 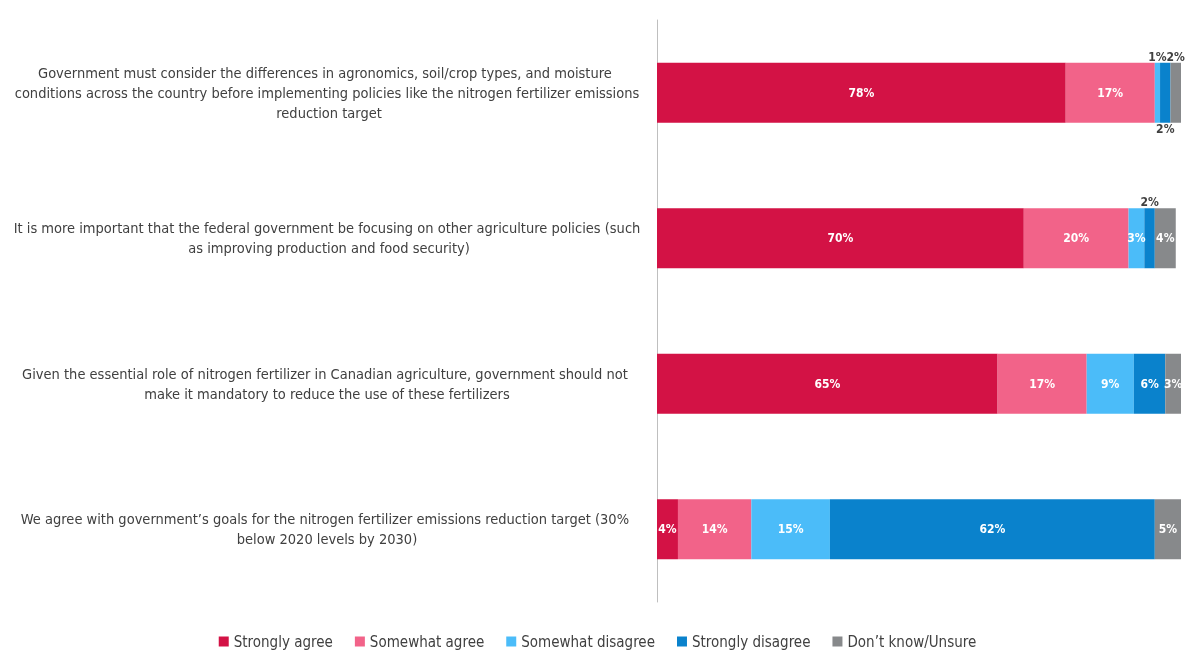 What do you see at coordinates (751, 641) in the screenshot?
I see `legend-label: Strongly disagree` at bounding box center [751, 641].